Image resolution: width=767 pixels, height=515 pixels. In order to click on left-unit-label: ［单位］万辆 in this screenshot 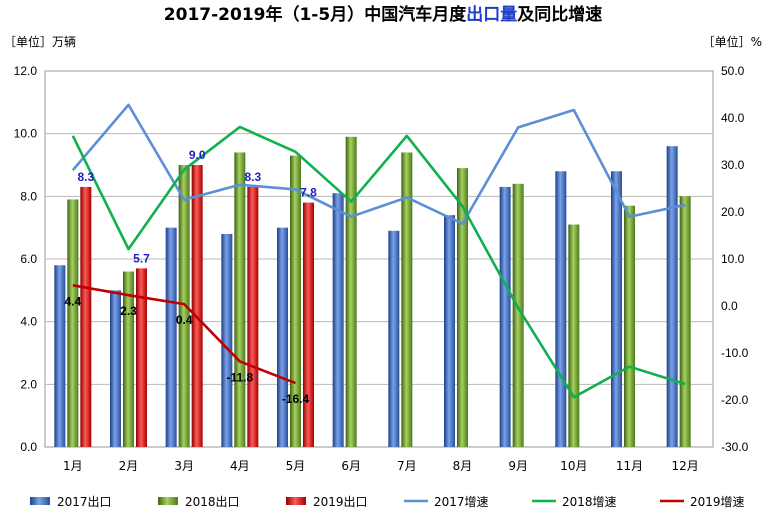, I will do `click(40, 41)`.